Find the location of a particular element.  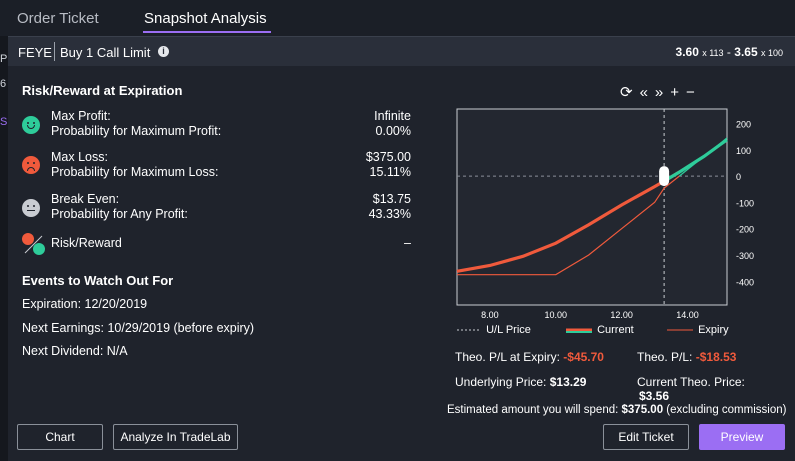

series-expiry-line is located at coordinates (568, 225).